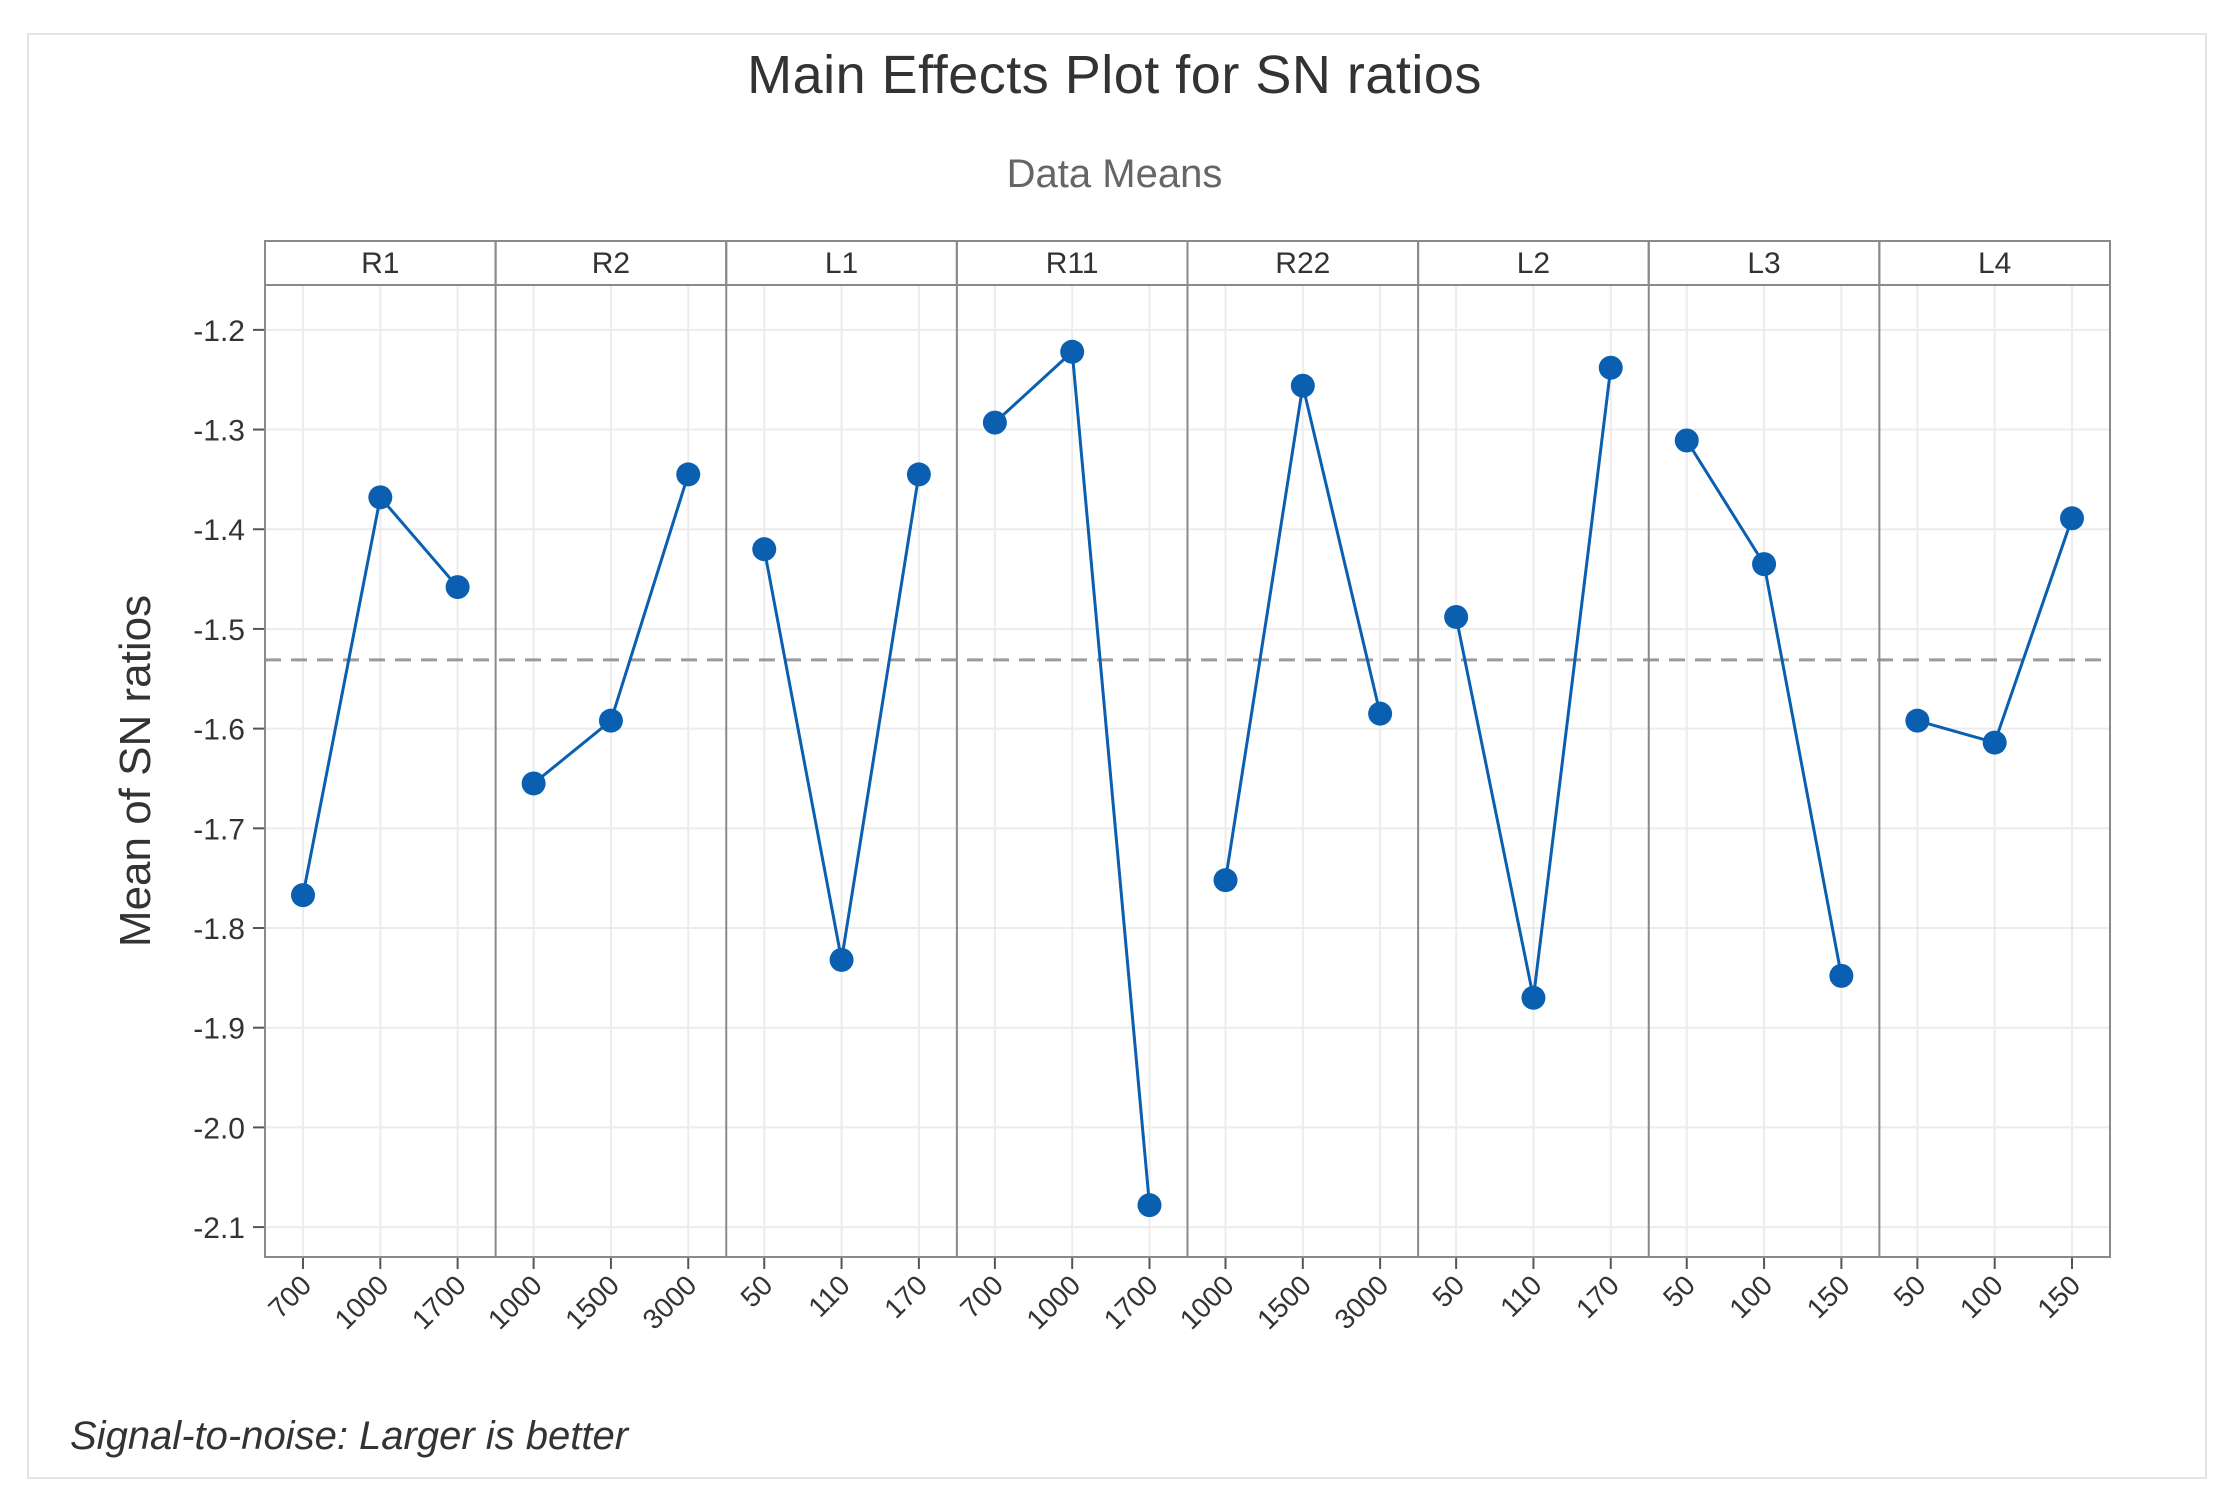 This screenshot has height=1507, width=2229. Describe the element at coordinates (219, 1029) in the screenshot. I see `y-tick-label: -1.9` at that location.